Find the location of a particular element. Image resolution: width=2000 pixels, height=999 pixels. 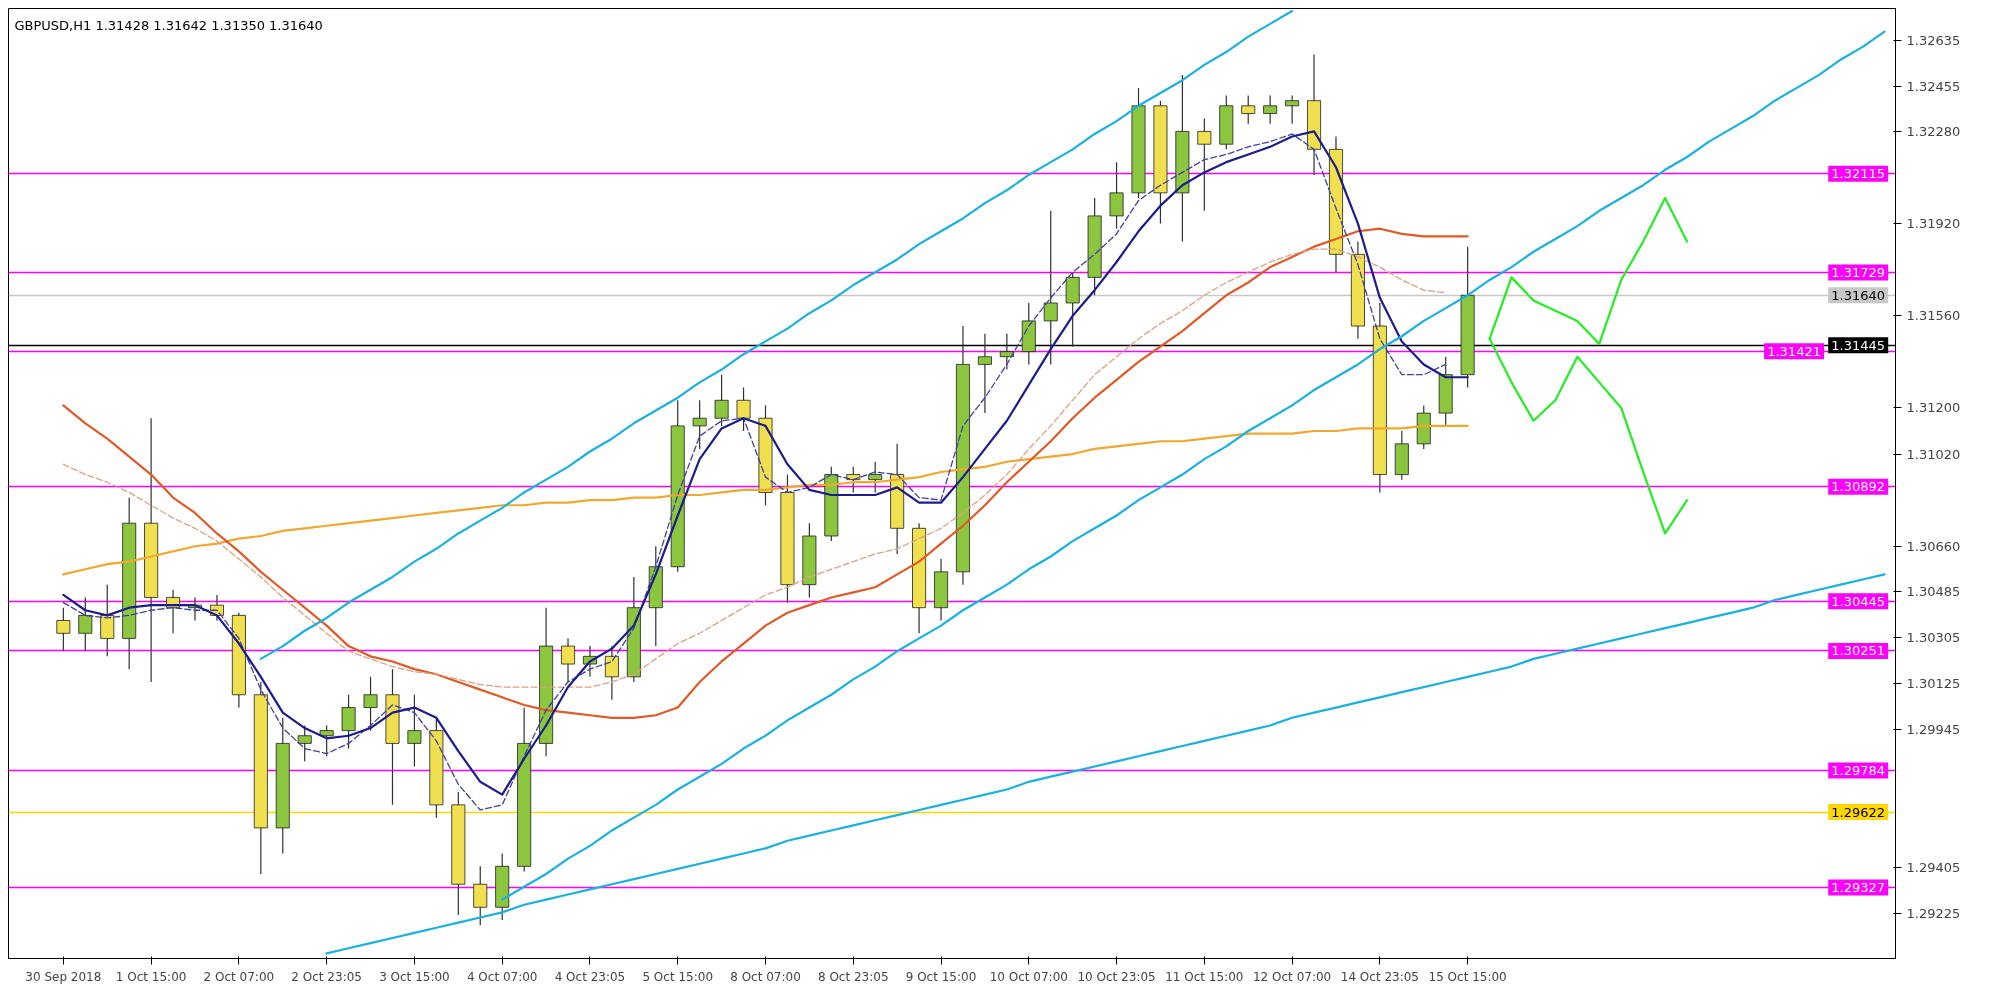

y-tick-label: 1.30125 is located at coordinates (1933, 683).